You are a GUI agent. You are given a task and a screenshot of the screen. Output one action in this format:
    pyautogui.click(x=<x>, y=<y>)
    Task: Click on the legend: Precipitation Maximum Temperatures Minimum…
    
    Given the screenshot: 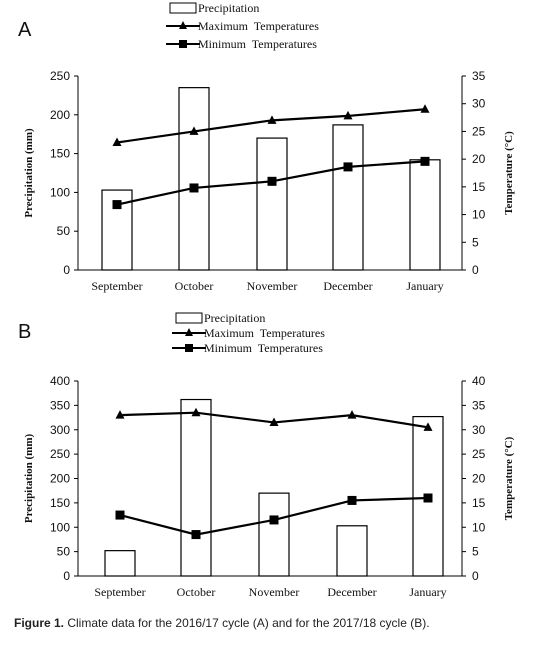 What is the action you would take?
    pyautogui.click(x=242, y=26)
    